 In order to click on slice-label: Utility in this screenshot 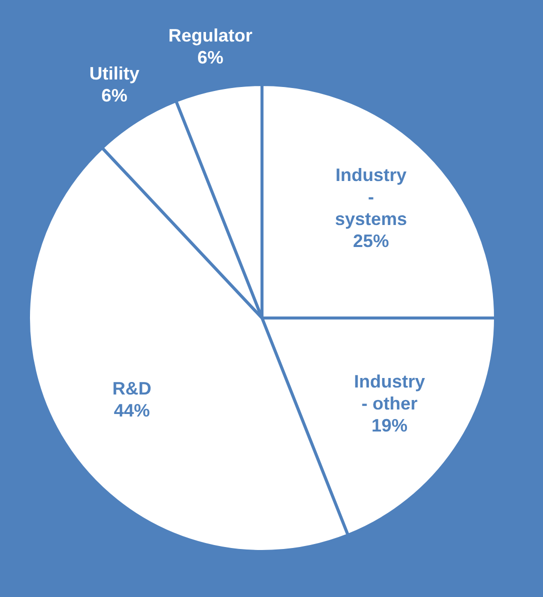, I will do `click(114, 73)`.